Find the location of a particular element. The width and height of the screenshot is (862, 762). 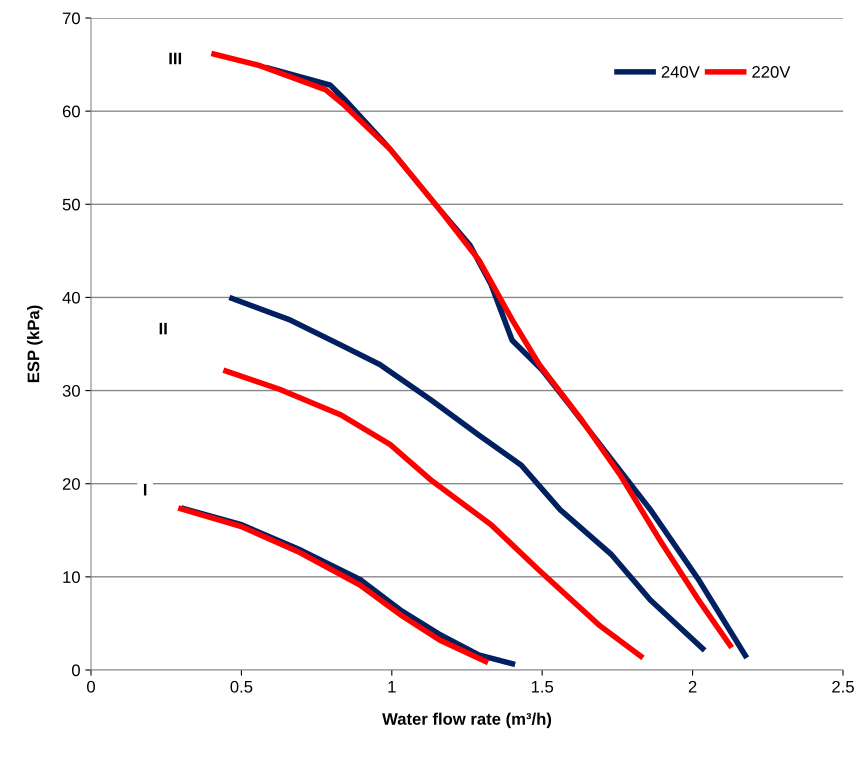

y-tick-label: 10 is located at coordinates (71, 577).